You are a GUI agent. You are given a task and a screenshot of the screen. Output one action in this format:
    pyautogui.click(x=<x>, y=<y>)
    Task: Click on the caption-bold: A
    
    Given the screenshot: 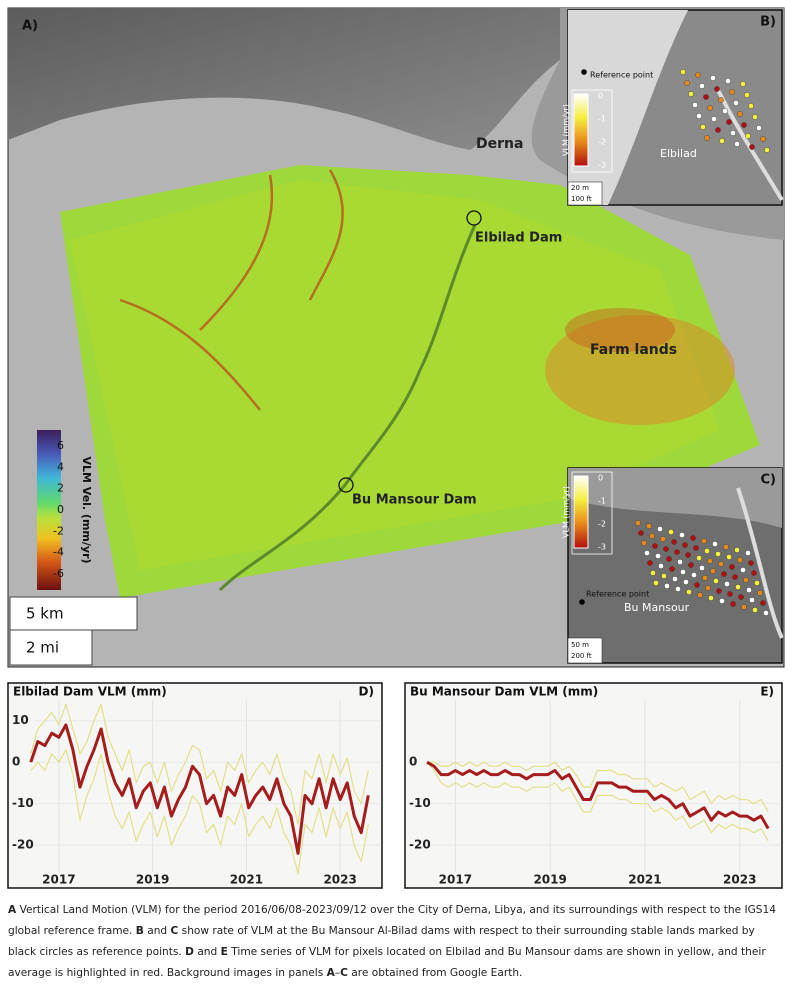 What is the action you would take?
    pyautogui.click(x=12, y=910)
    